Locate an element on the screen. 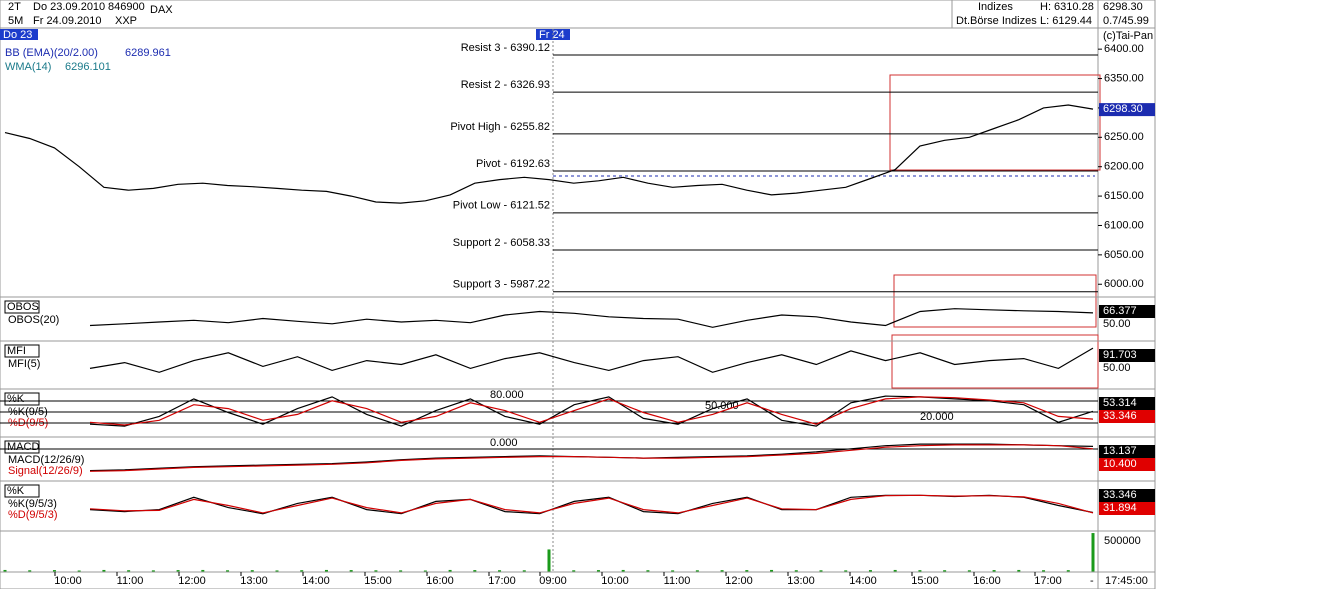 Image resolution: width=1323 pixels, height=589 pixels. time-label: 10:00 is located at coordinates (68, 581).